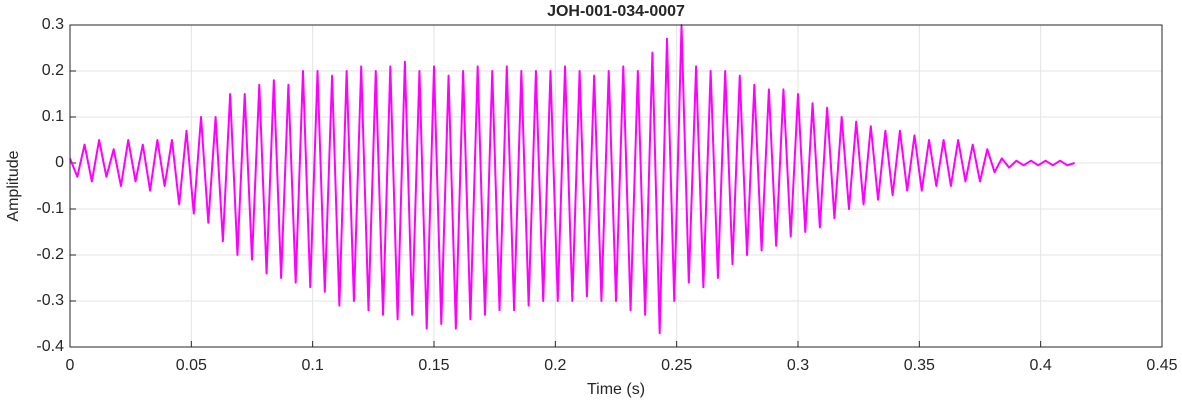 The height and width of the screenshot is (404, 1182). I want to click on y-axis-label: Amplitude, so click(13, 185).